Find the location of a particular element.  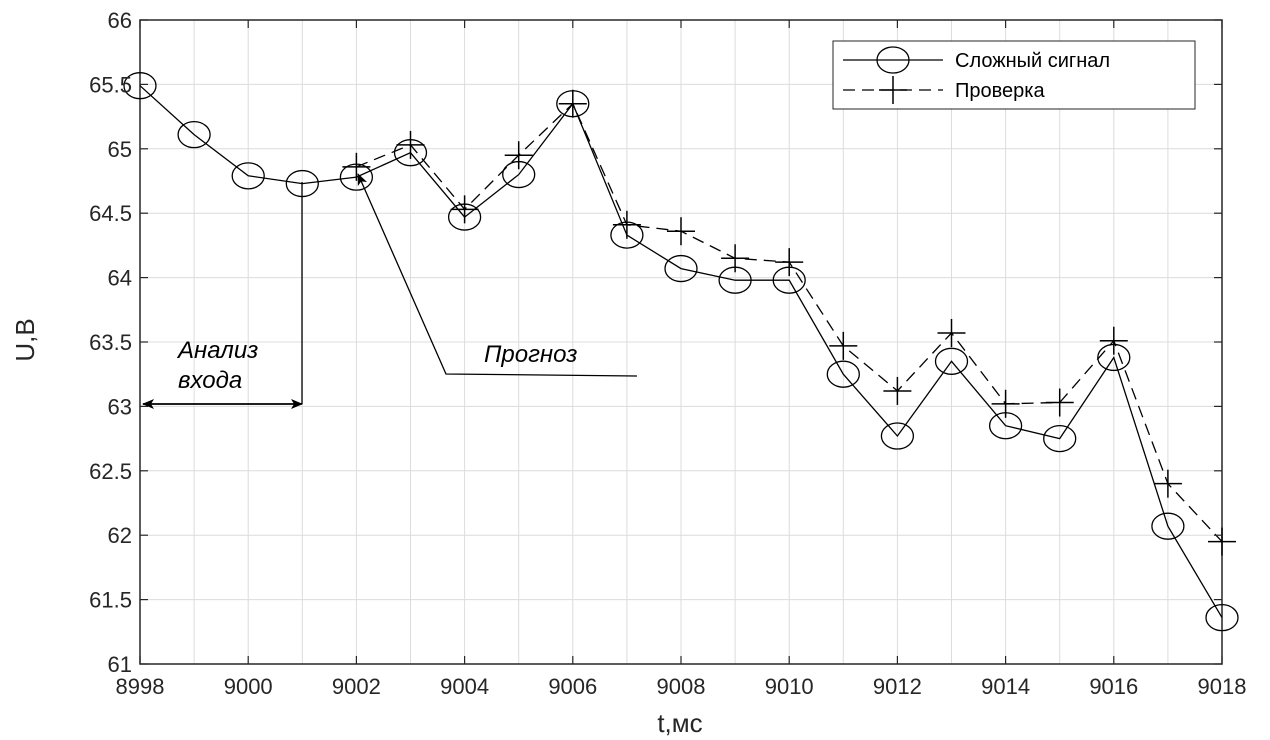

annotation-analysis-line1: Анализ is located at coordinates (217, 350).